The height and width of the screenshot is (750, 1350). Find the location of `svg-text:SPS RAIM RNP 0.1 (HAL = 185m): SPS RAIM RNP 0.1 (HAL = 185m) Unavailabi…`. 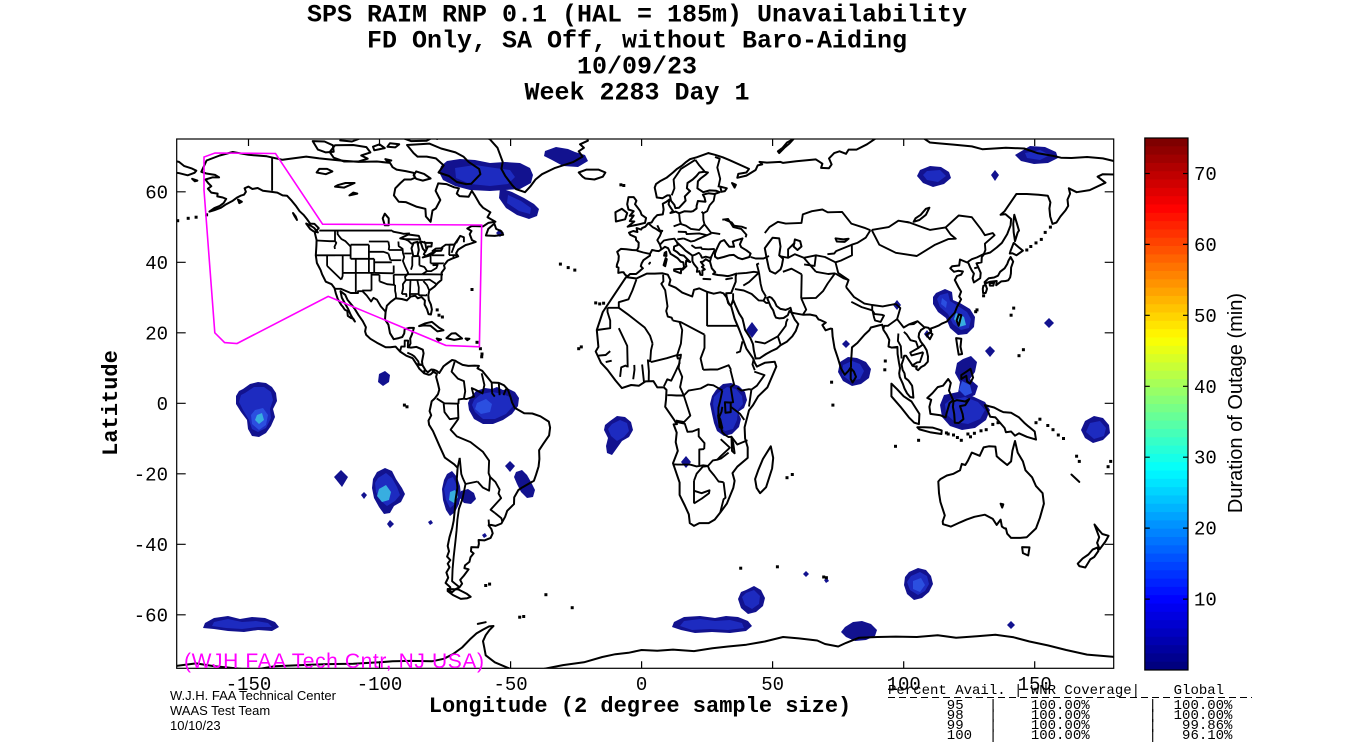

svg-text:SPS RAIM RNP 0.1 (HAL = 185m): SPS RAIM RNP 0.1 (HAL = 185m) Unavailabi… is located at coordinates (637, 15).